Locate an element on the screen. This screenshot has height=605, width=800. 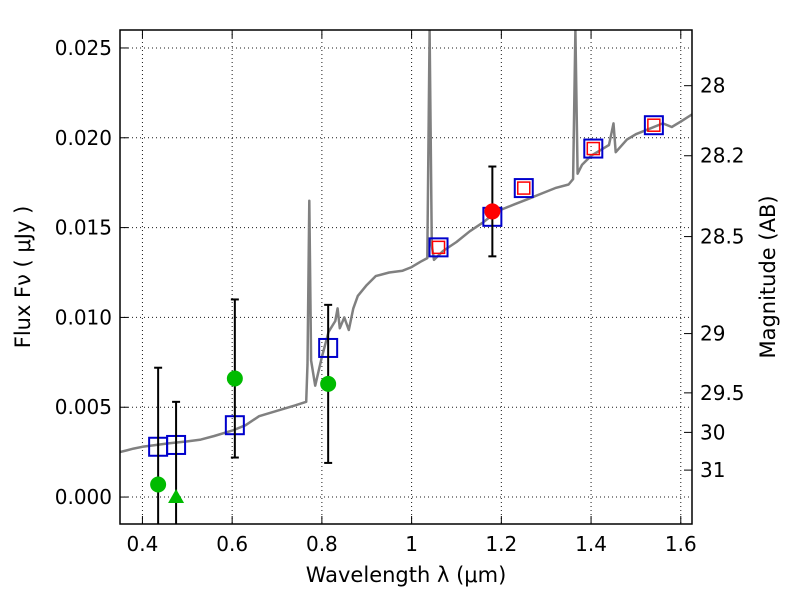
right-tick-label: 29 is located at coordinates (712, 334).